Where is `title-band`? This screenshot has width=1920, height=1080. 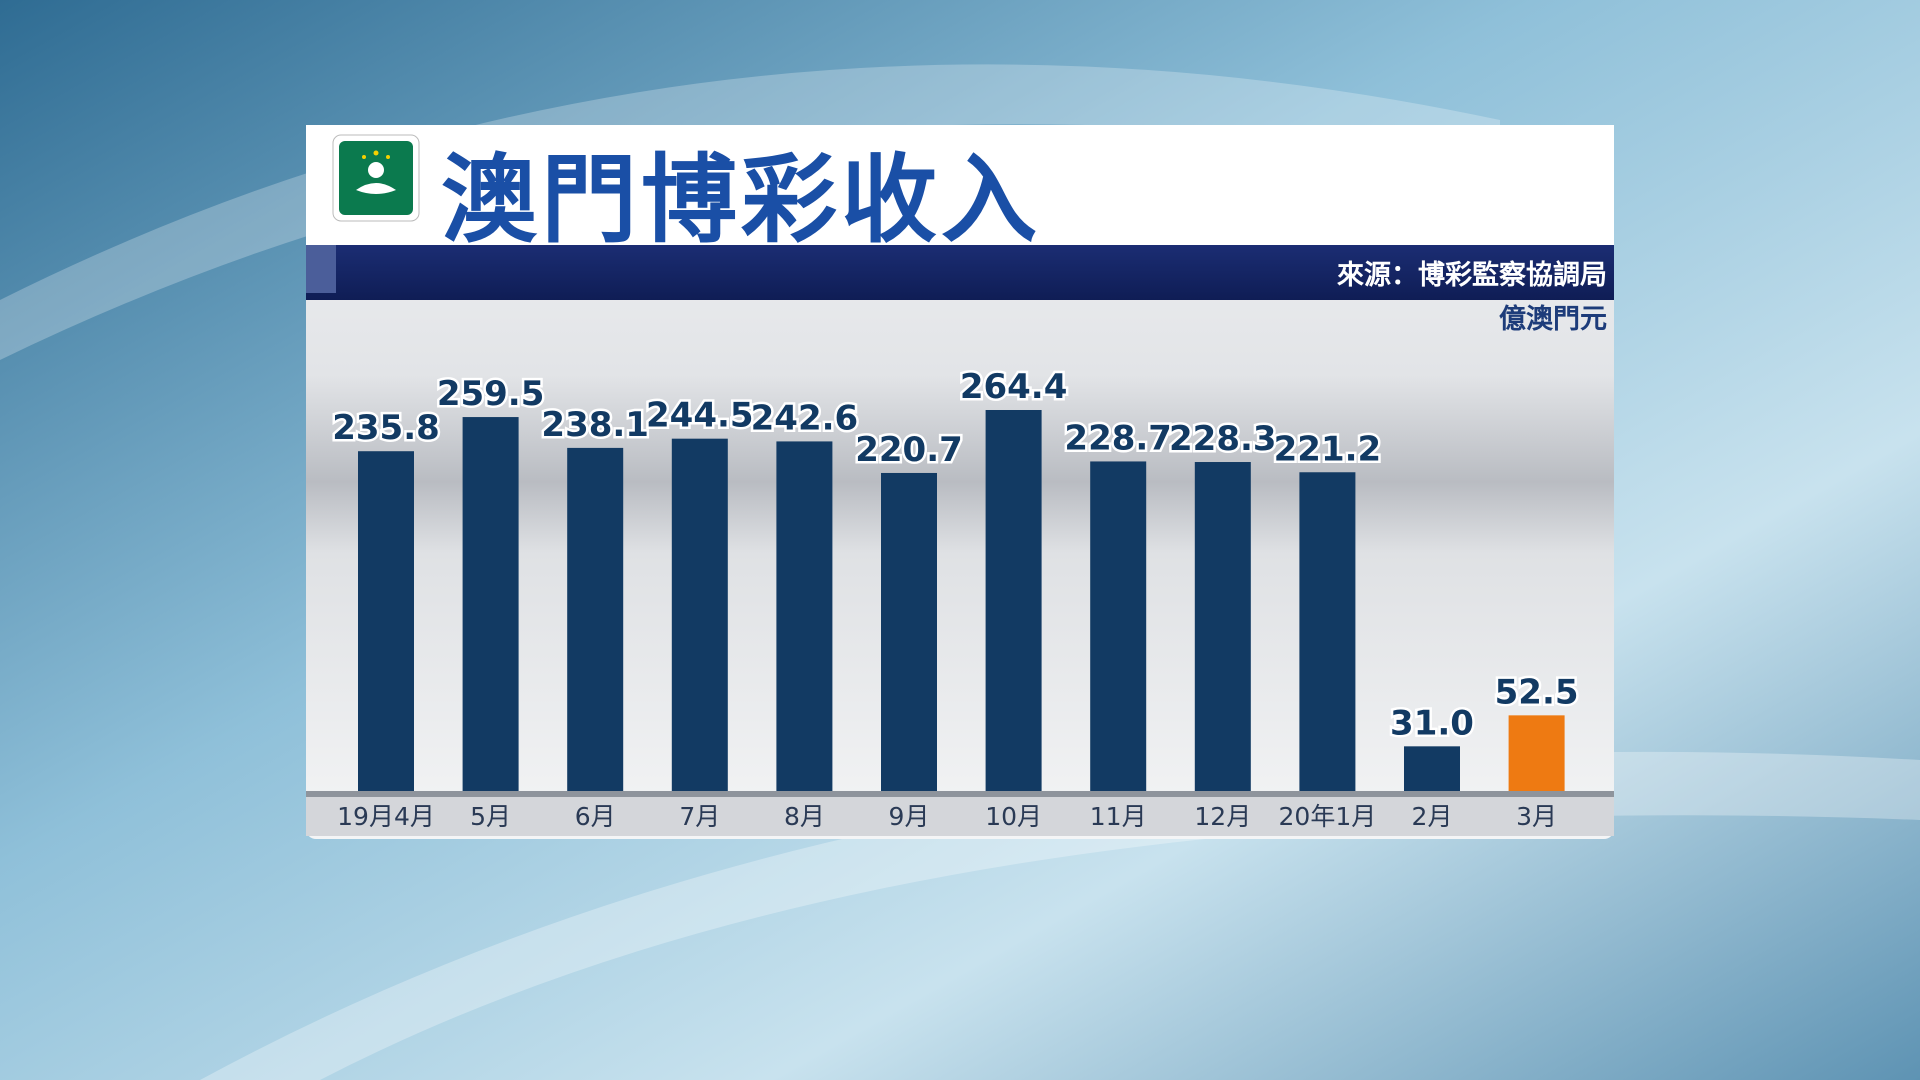 title-band is located at coordinates (960, 185).